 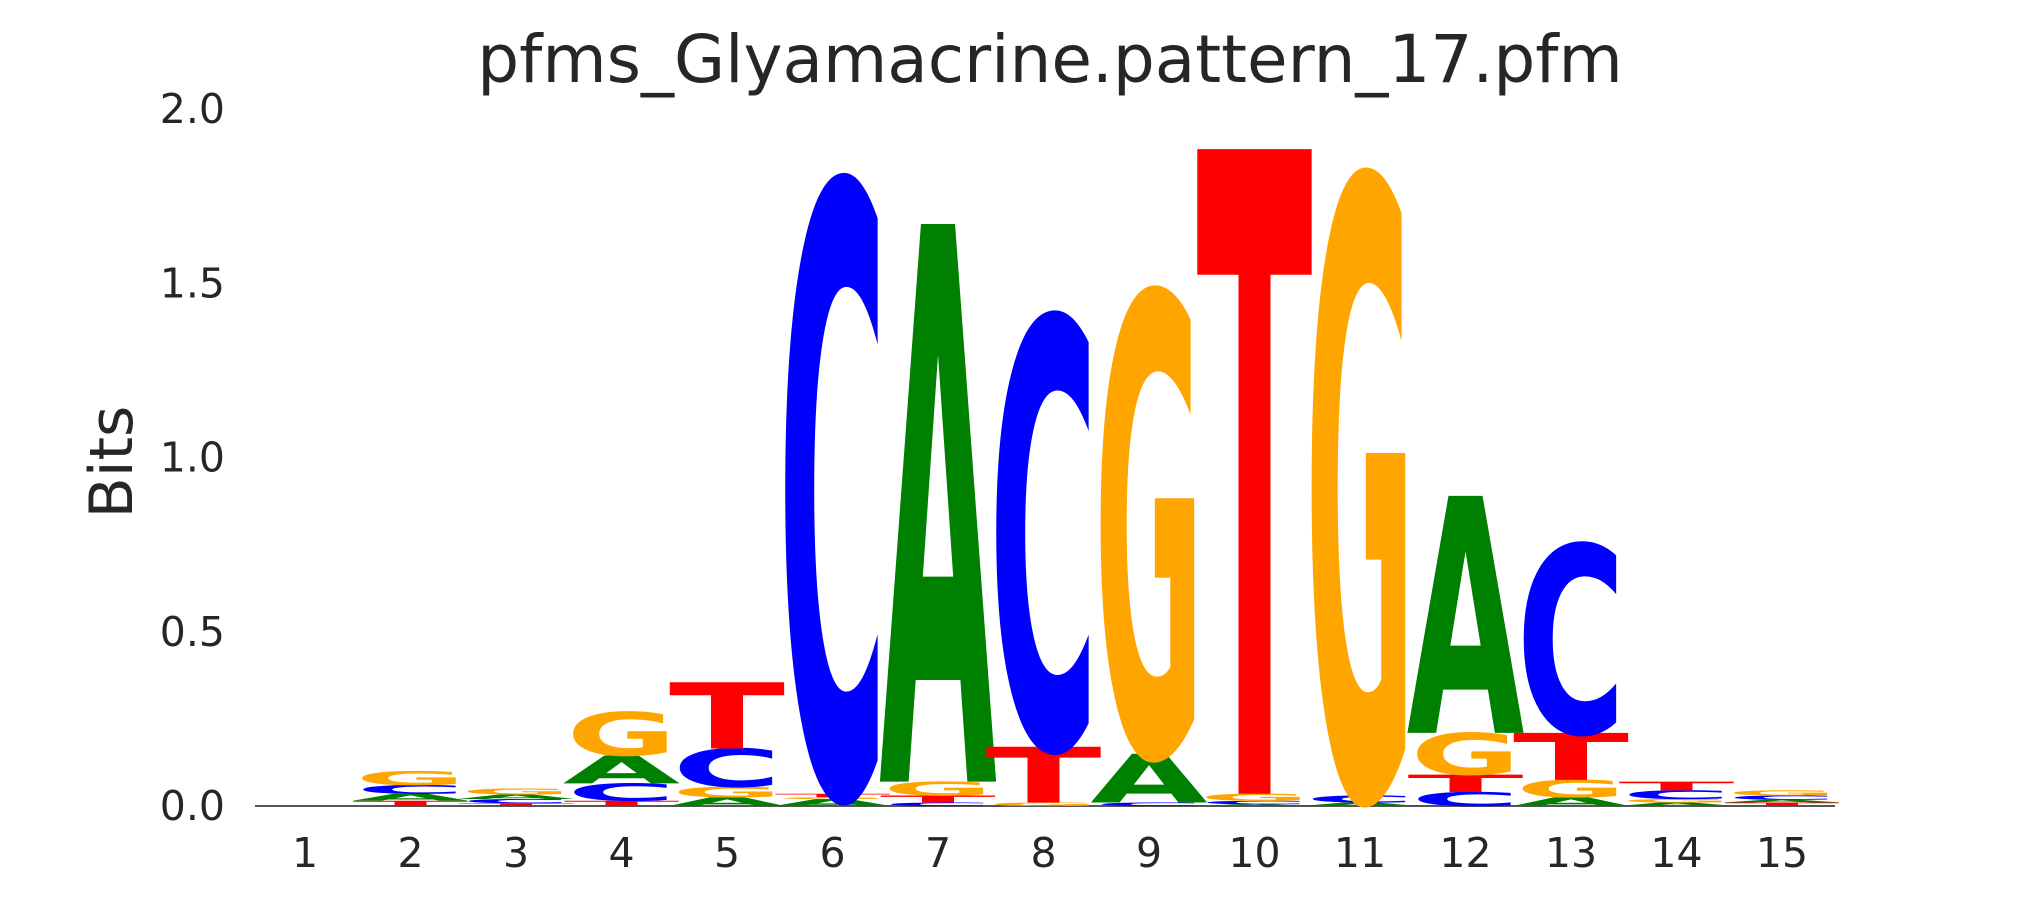 I want to click on x-tick-label: 10, so click(x=1254, y=853).